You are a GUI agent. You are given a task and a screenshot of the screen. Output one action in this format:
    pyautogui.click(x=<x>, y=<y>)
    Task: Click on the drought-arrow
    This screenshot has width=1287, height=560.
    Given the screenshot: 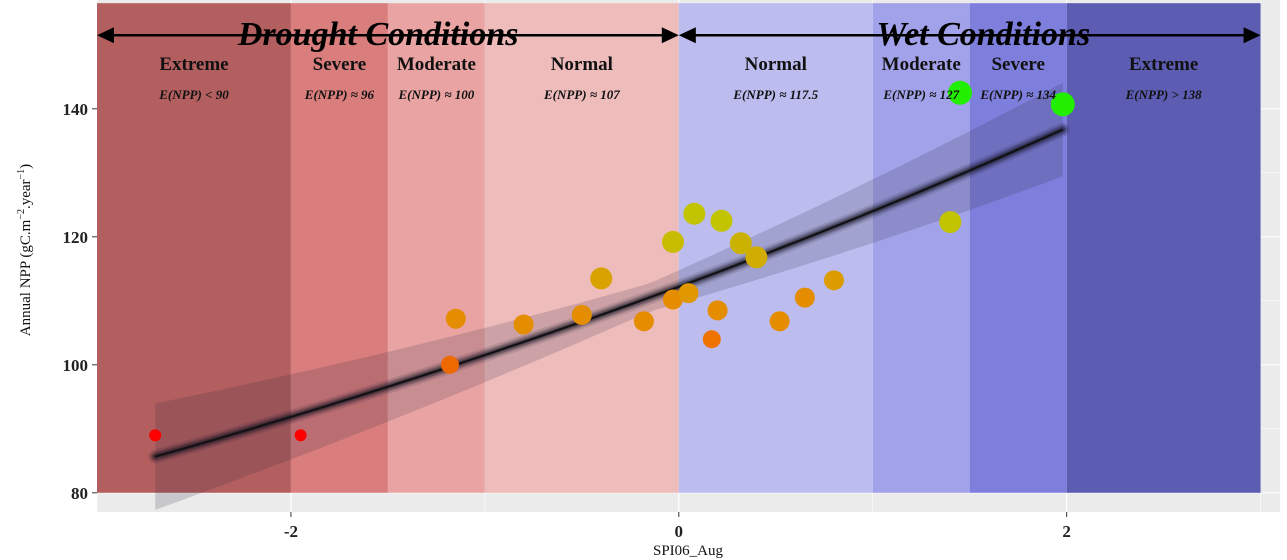 What is the action you would take?
    pyautogui.click(x=388, y=35)
    